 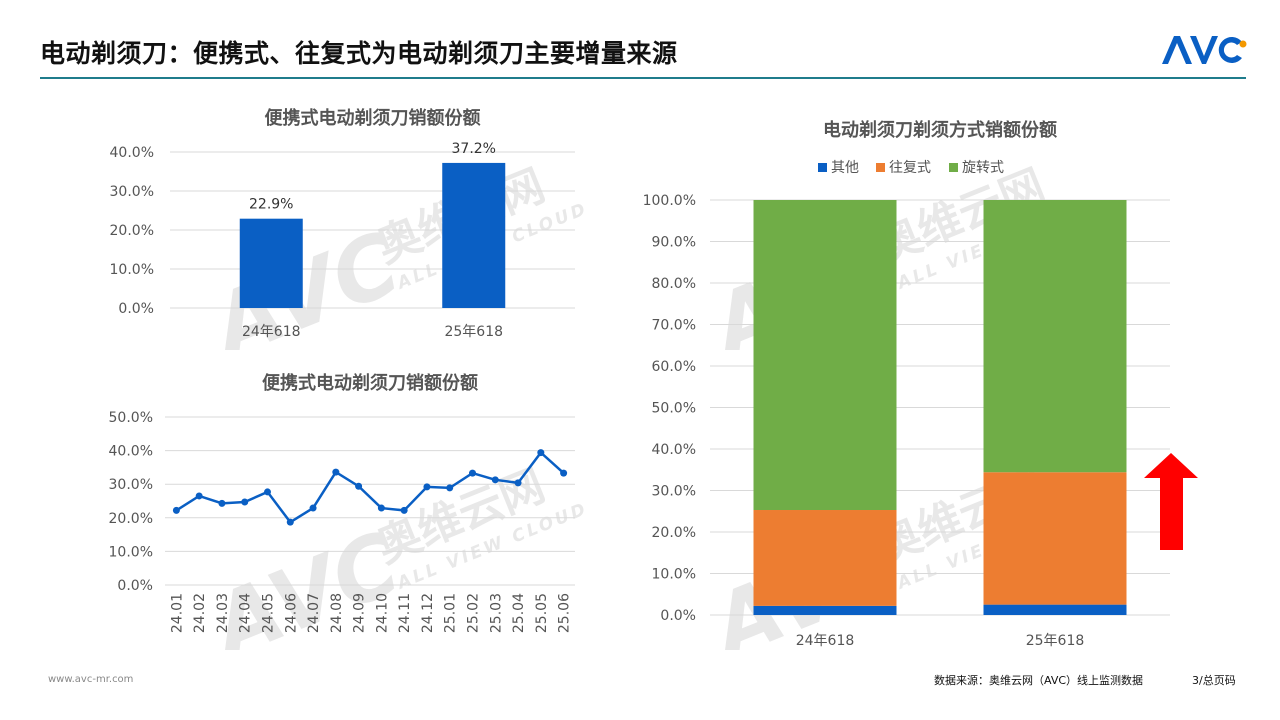 I want to click on series-line, so click(x=370, y=487).